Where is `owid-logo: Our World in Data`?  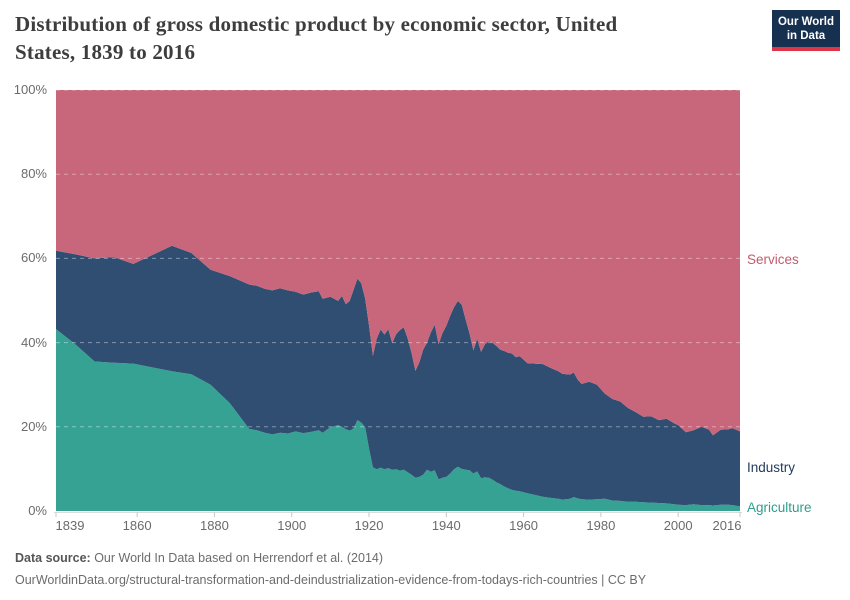 owid-logo: Our World in Data is located at coordinates (806, 30).